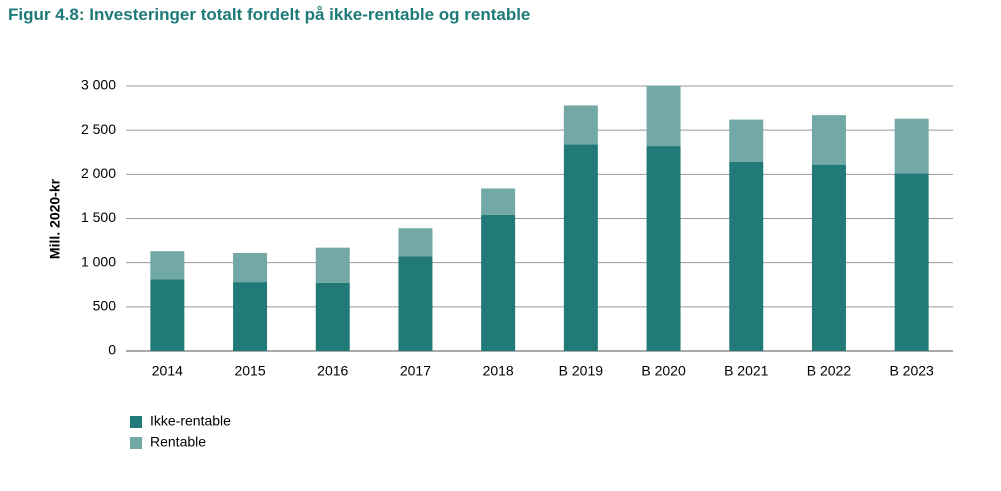 The width and height of the screenshot is (1001, 491). I want to click on x-tick-label: 2016, so click(332, 371).